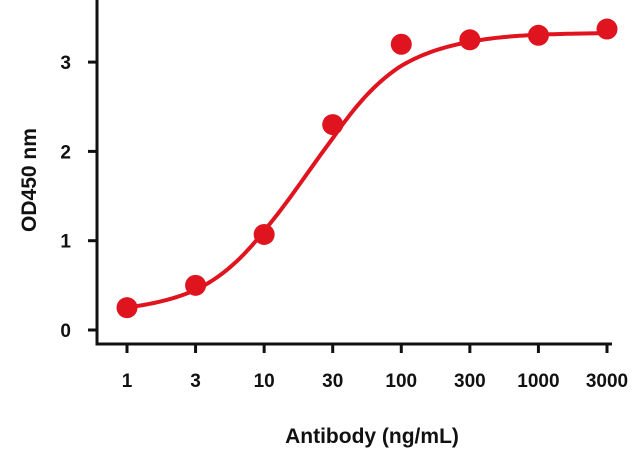 Image resolution: width=640 pixels, height=461 pixels. What do you see at coordinates (65, 331) in the screenshot?
I see `y-tick-label: 0` at bounding box center [65, 331].